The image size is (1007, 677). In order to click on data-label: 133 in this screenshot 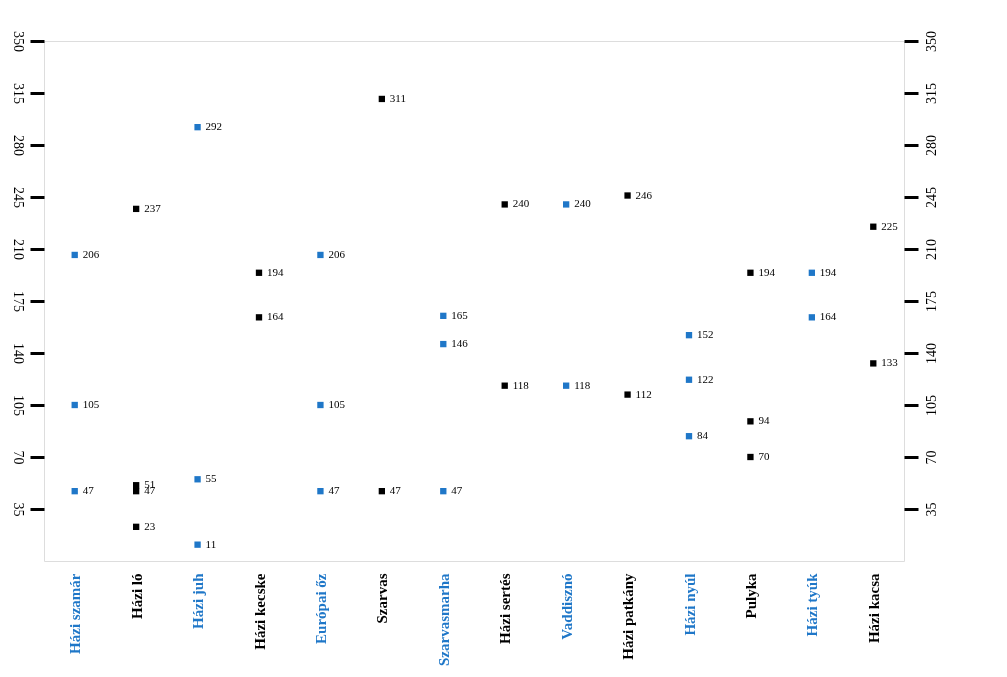, I will do `click(890, 362)`.